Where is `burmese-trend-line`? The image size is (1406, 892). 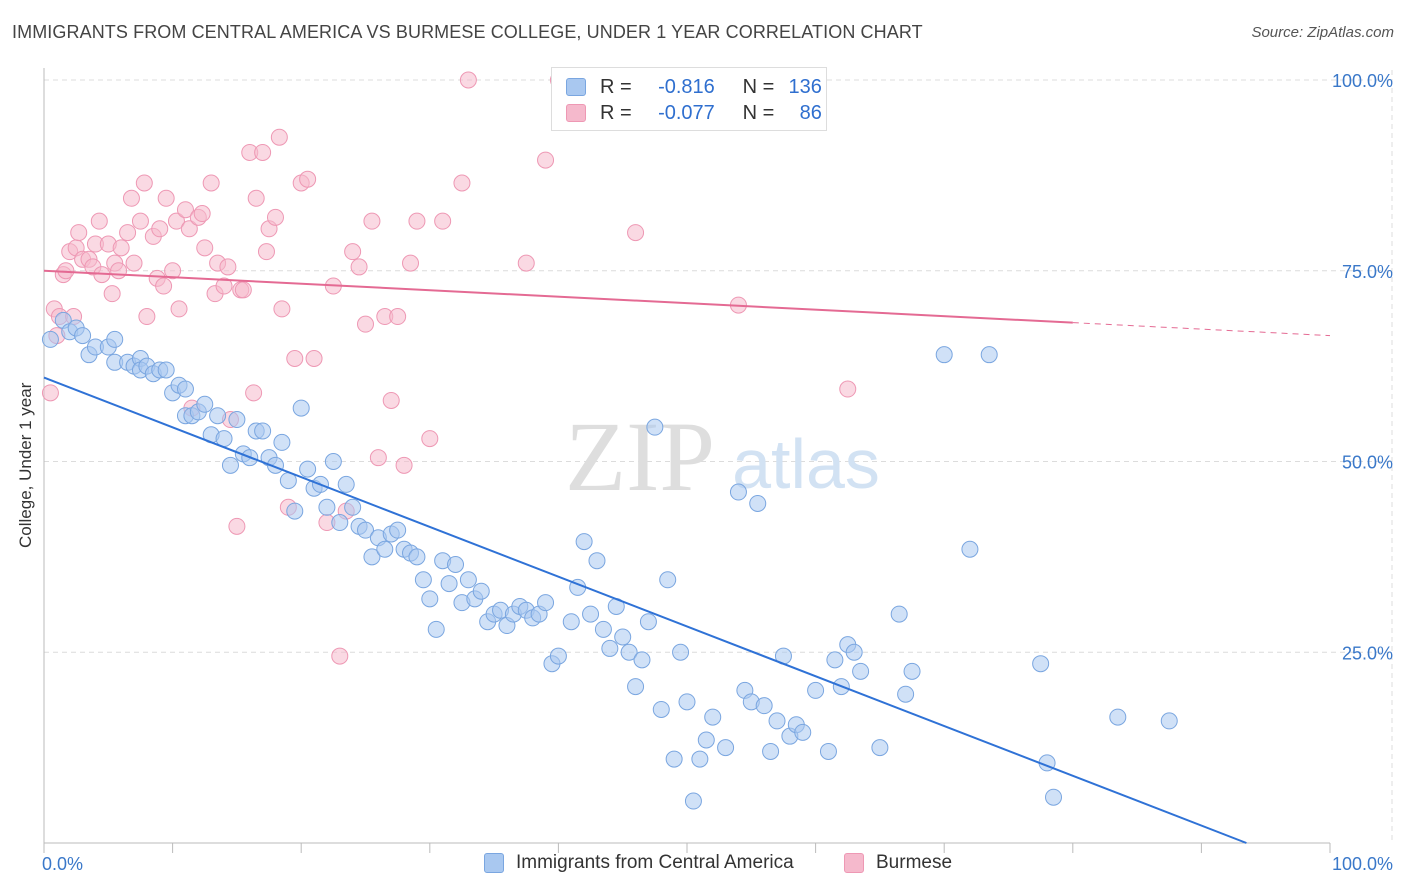
burmese-trend-line is located at coordinates (558, 296).